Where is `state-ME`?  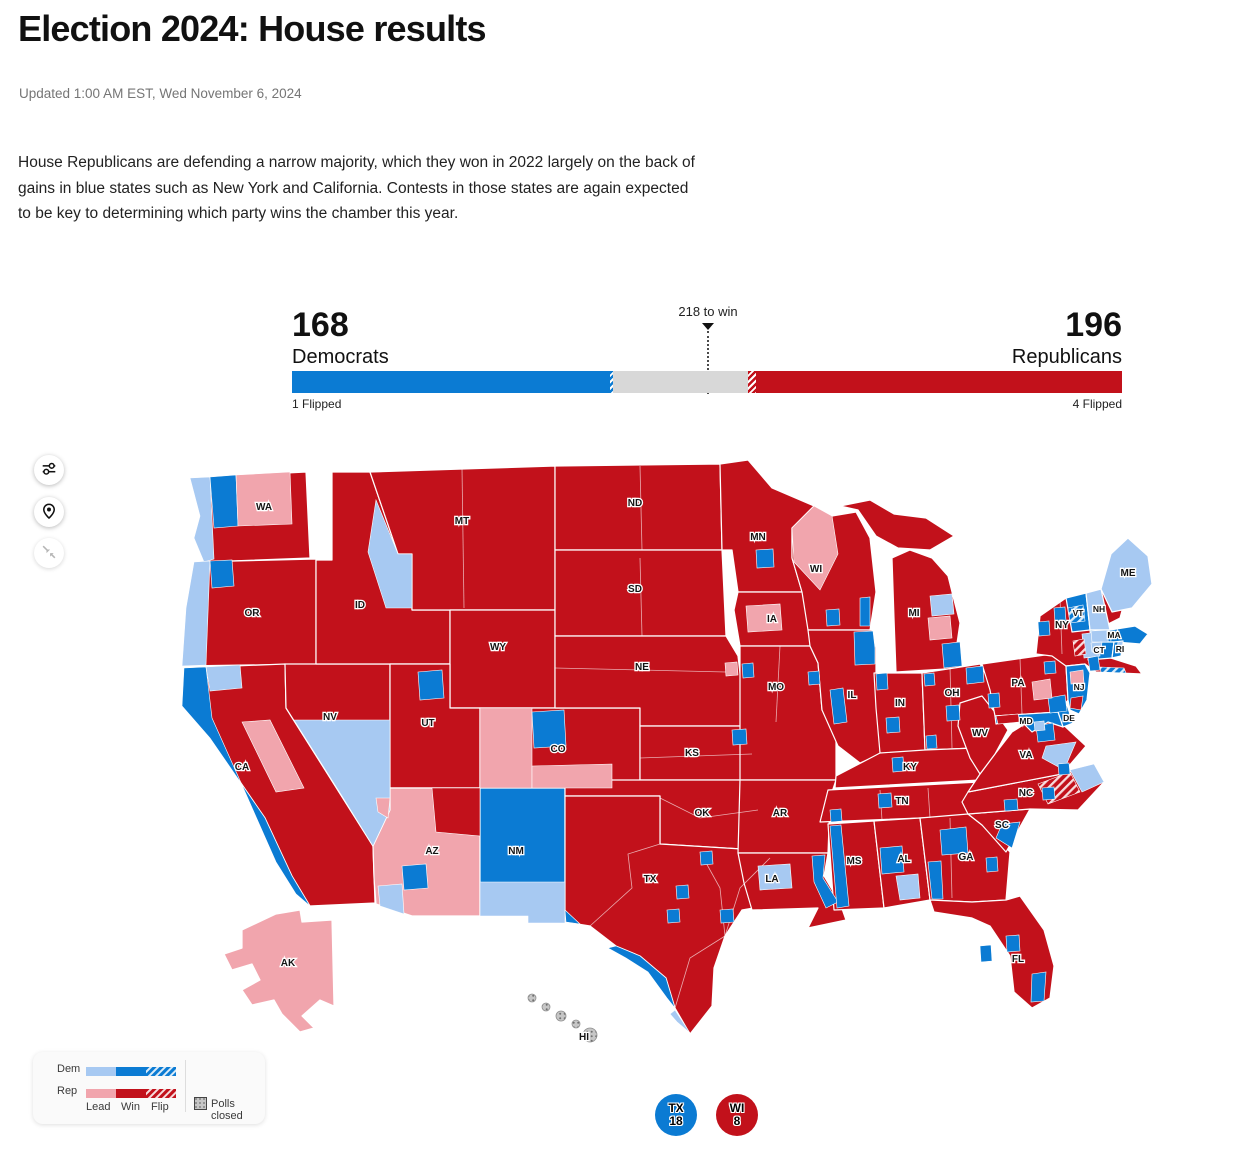
state-ME is located at coordinates (1126, 575).